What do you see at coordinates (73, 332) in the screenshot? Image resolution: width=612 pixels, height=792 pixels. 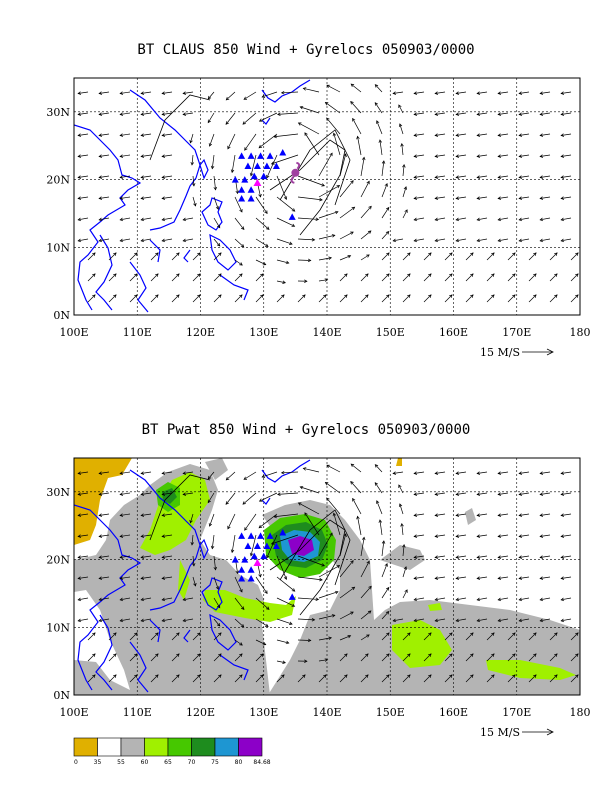 I see `lon-tick-label: 100E` at bounding box center [73, 332].